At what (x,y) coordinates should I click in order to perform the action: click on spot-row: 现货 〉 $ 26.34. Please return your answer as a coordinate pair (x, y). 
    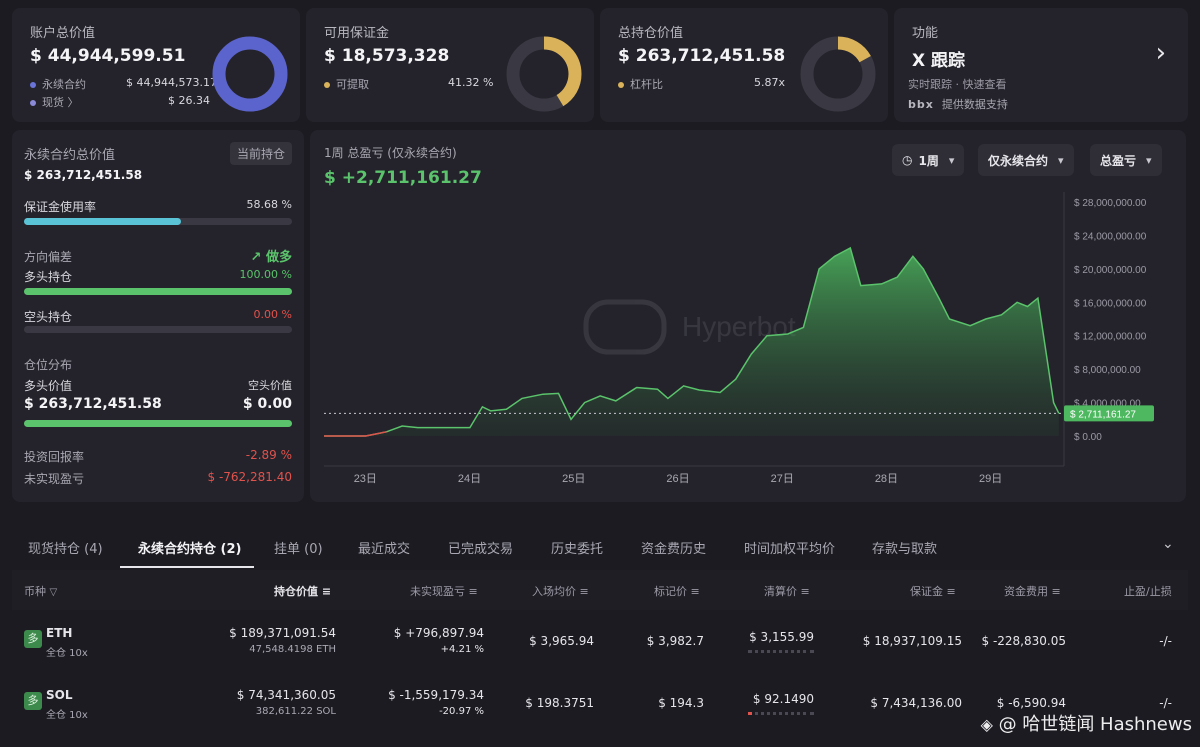
    Looking at the image, I should click on (165, 102).